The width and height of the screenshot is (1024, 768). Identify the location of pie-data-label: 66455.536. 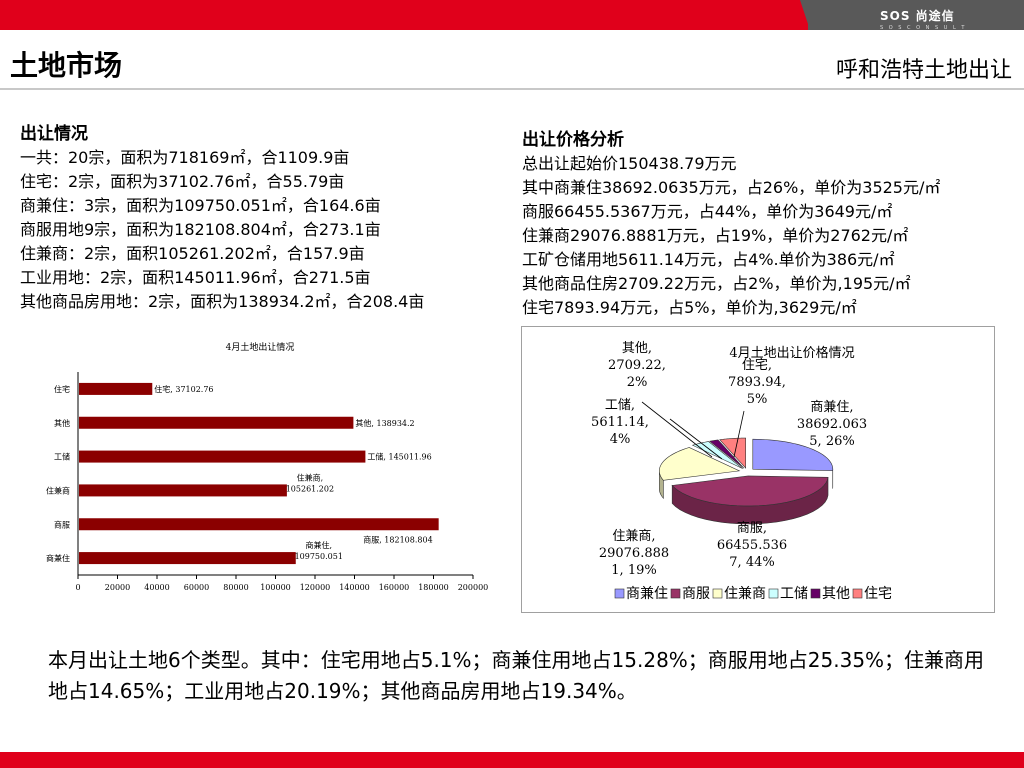
(752, 545).